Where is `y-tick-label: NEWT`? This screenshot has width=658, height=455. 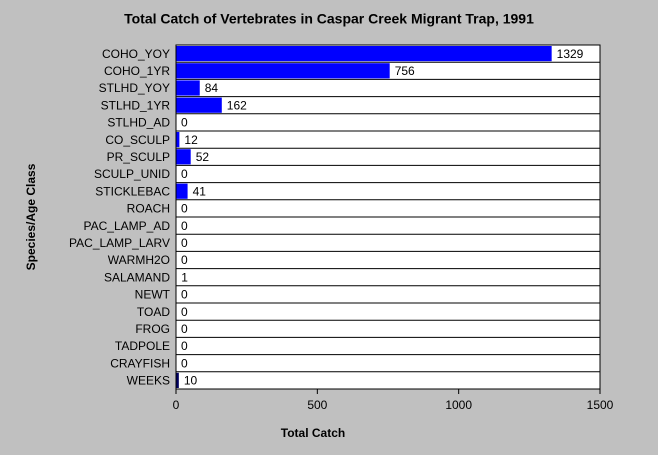
y-tick-label: NEWT is located at coordinates (153, 295).